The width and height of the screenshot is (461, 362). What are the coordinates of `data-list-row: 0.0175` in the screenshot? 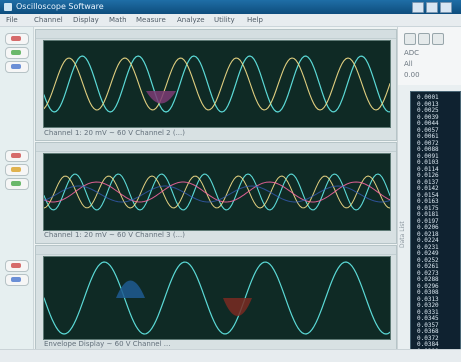 It's located at (428, 208).